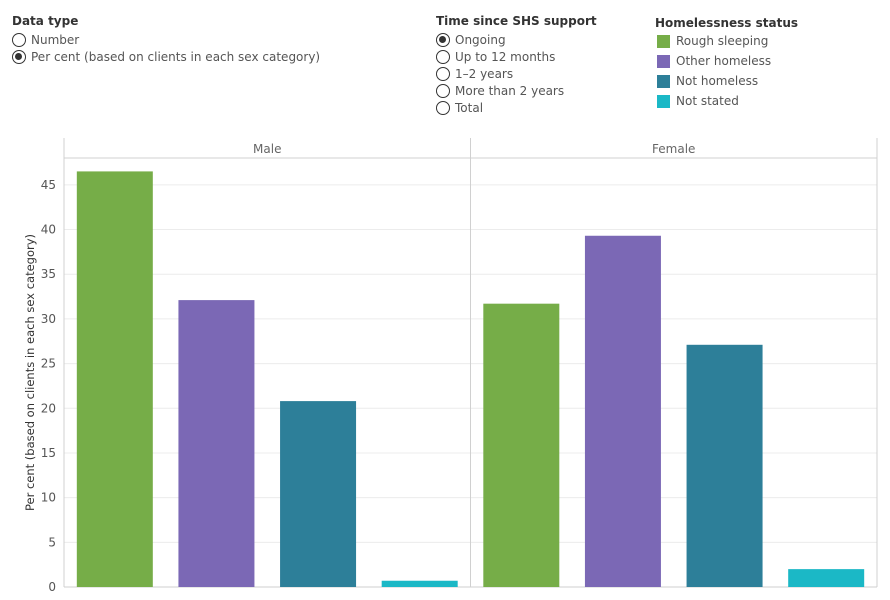  What do you see at coordinates (48, 498) in the screenshot?
I see `y-tick-label: 10` at bounding box center [48, 498].